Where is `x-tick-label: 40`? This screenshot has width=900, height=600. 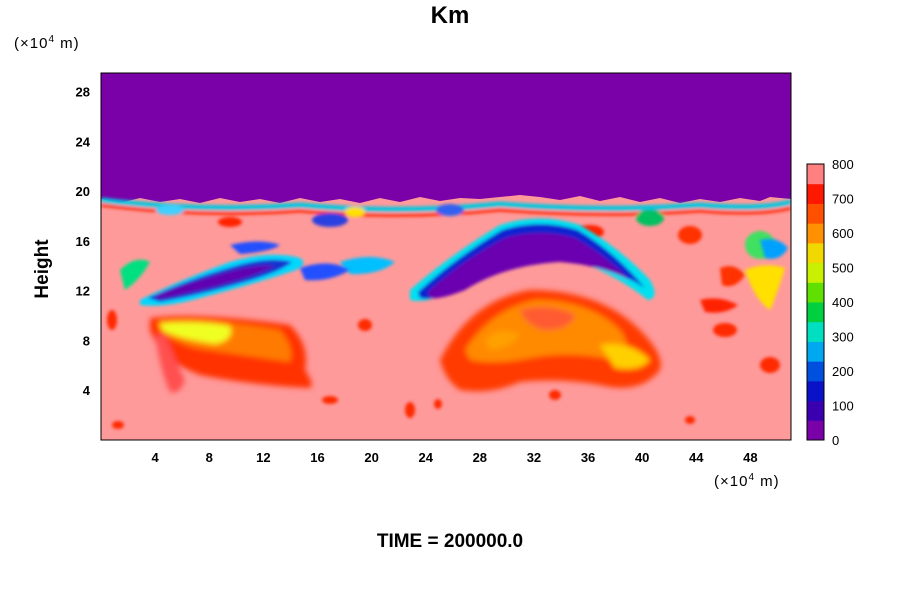
x-tick-label: 40 is located at coordinates (642, 457).